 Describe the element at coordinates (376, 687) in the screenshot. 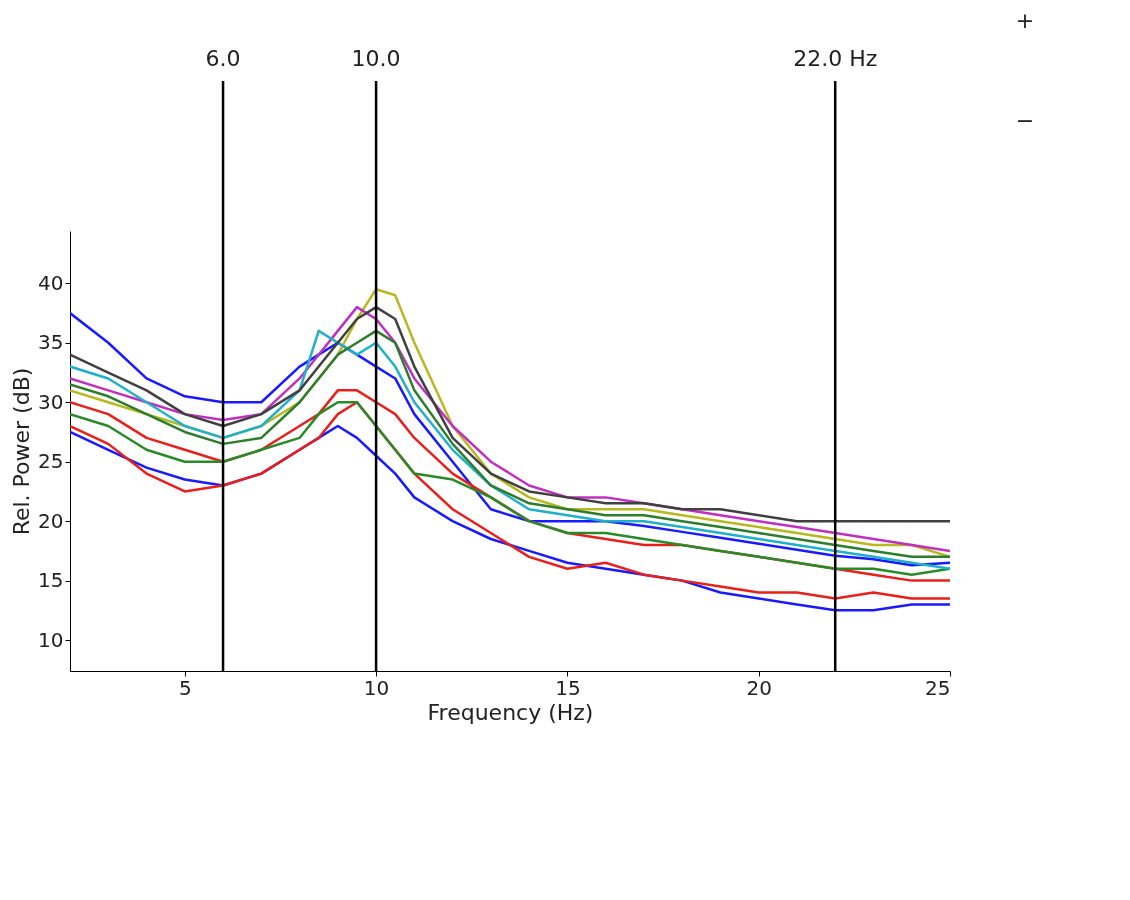

I see `x-tick-label: 10` at that location.